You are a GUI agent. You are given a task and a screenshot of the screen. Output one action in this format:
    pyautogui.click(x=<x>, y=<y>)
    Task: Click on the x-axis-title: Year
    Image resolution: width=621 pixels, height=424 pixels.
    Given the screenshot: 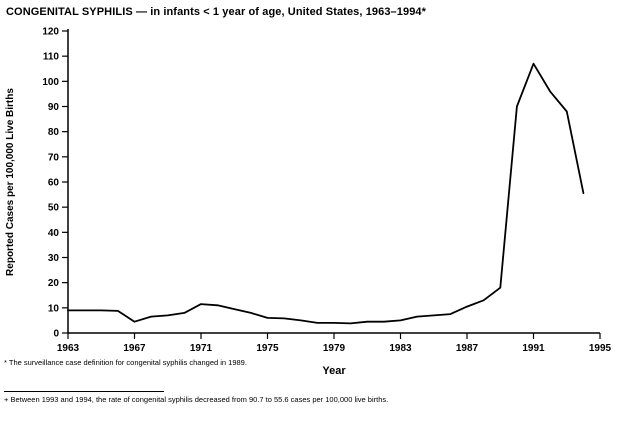 What is the action you would take?
    pyautogui.click(x=334, y=371)
    